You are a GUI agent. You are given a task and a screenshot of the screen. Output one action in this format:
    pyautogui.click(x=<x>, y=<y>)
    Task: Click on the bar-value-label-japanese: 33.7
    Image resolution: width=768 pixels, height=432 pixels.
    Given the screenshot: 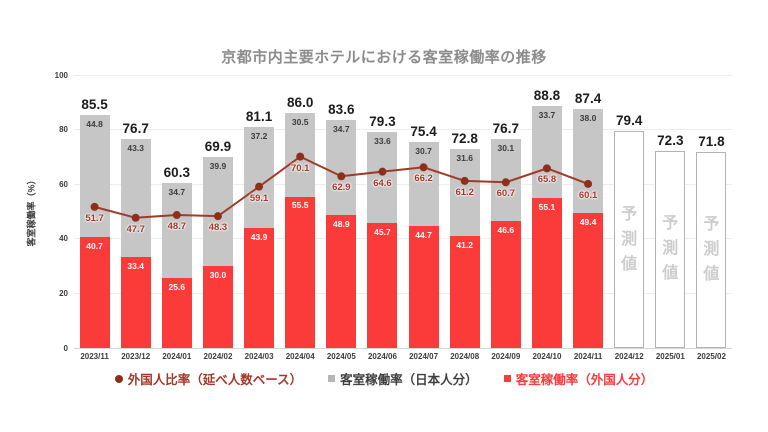 What is the action you would take?
    pyautogui.click(x=547, y=114)
    